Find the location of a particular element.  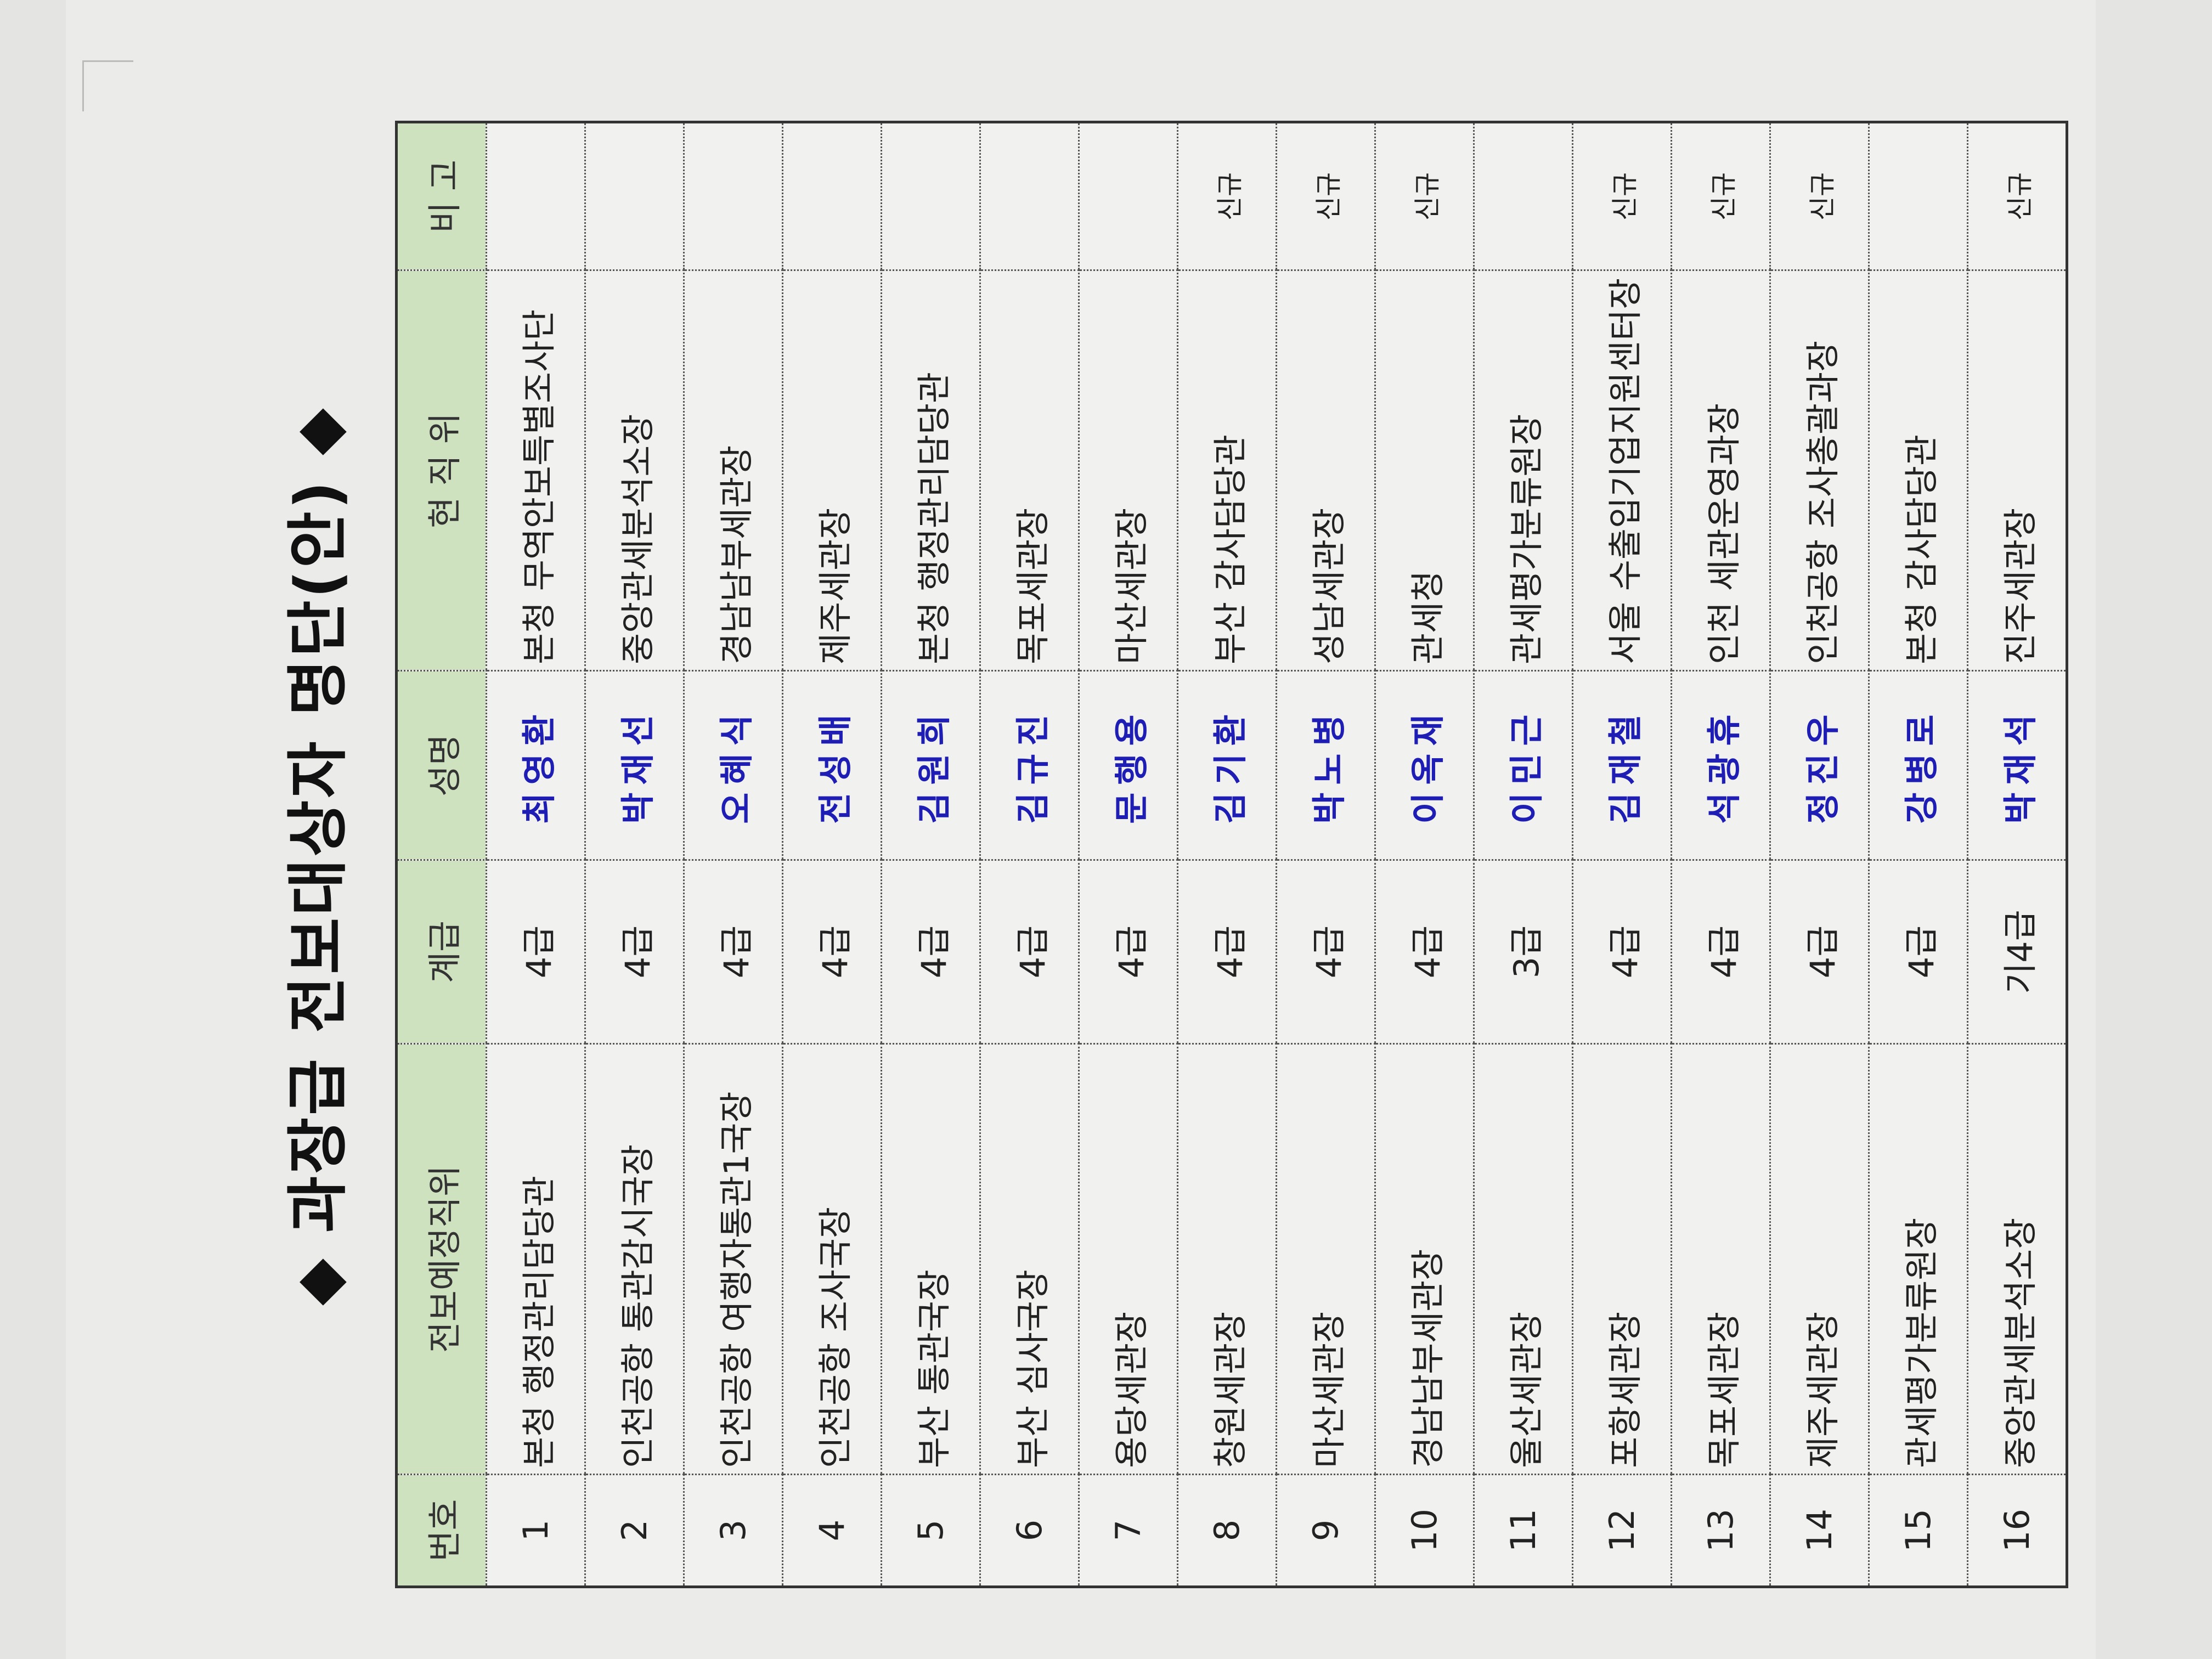

cell-current-position: 본청 무역안보특별조사단 is located at coordinates (535, 471).